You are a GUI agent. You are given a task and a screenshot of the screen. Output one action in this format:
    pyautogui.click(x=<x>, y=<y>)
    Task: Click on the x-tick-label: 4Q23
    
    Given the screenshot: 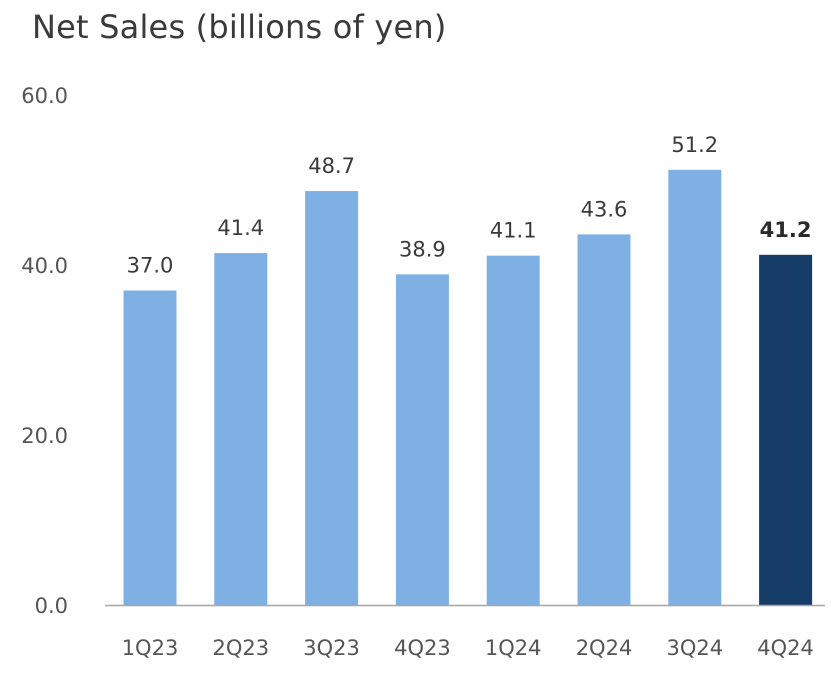 What is the action you would take?
    pyautogui.click(x=422, y=648)
    